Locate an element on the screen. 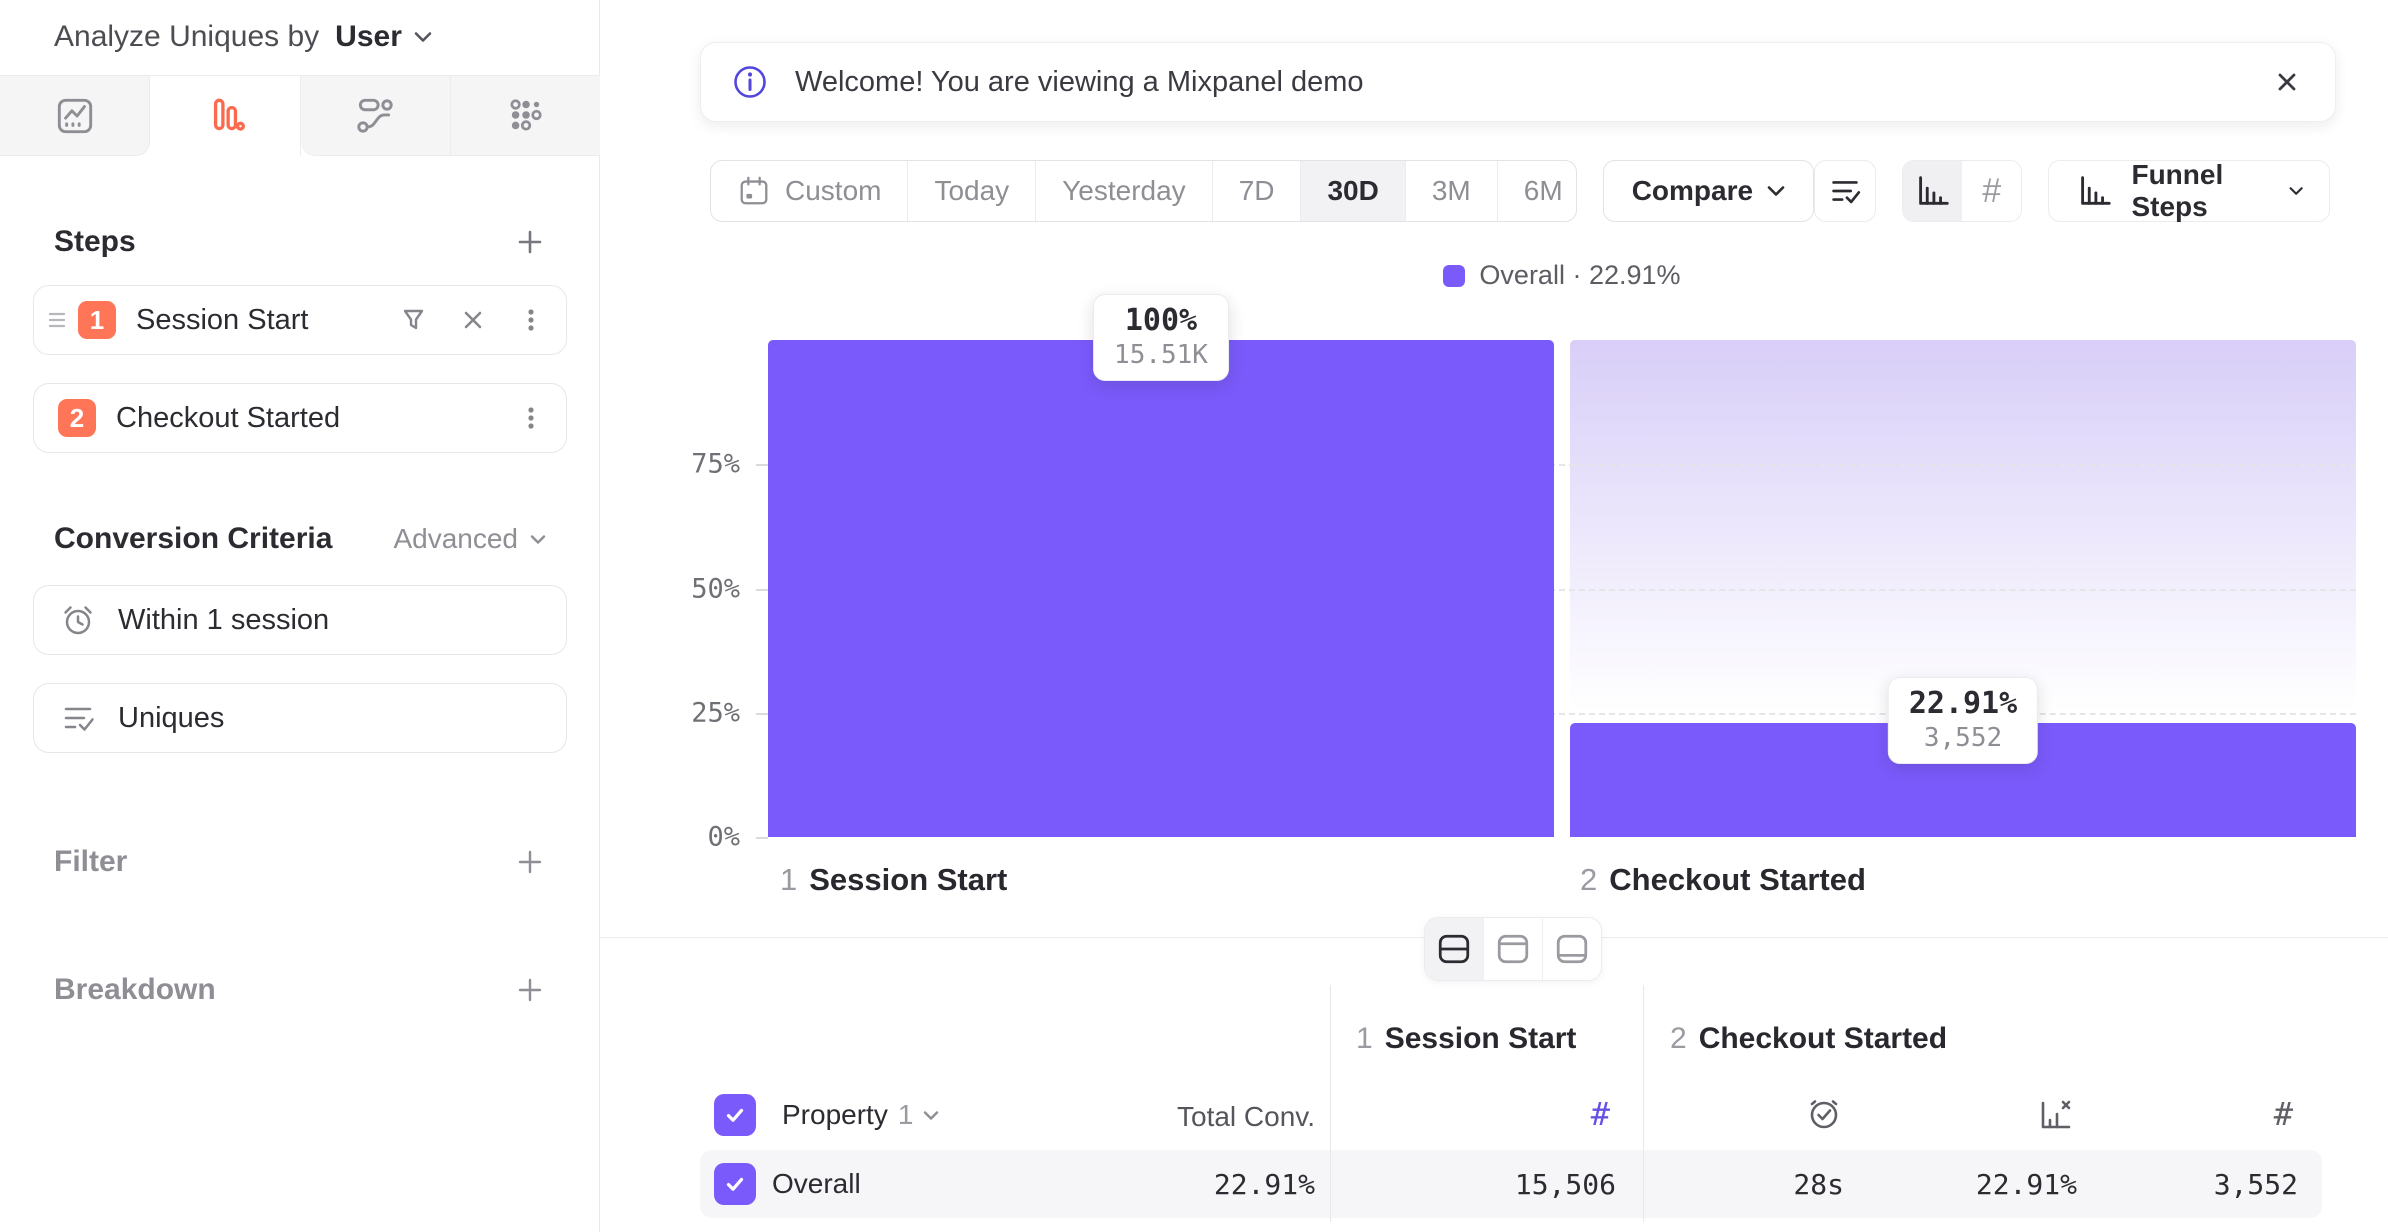 The width and height of the screenshot is (2388, 1232). analyze-label: Analyze Uniques by is located at coordinates (187, 36).